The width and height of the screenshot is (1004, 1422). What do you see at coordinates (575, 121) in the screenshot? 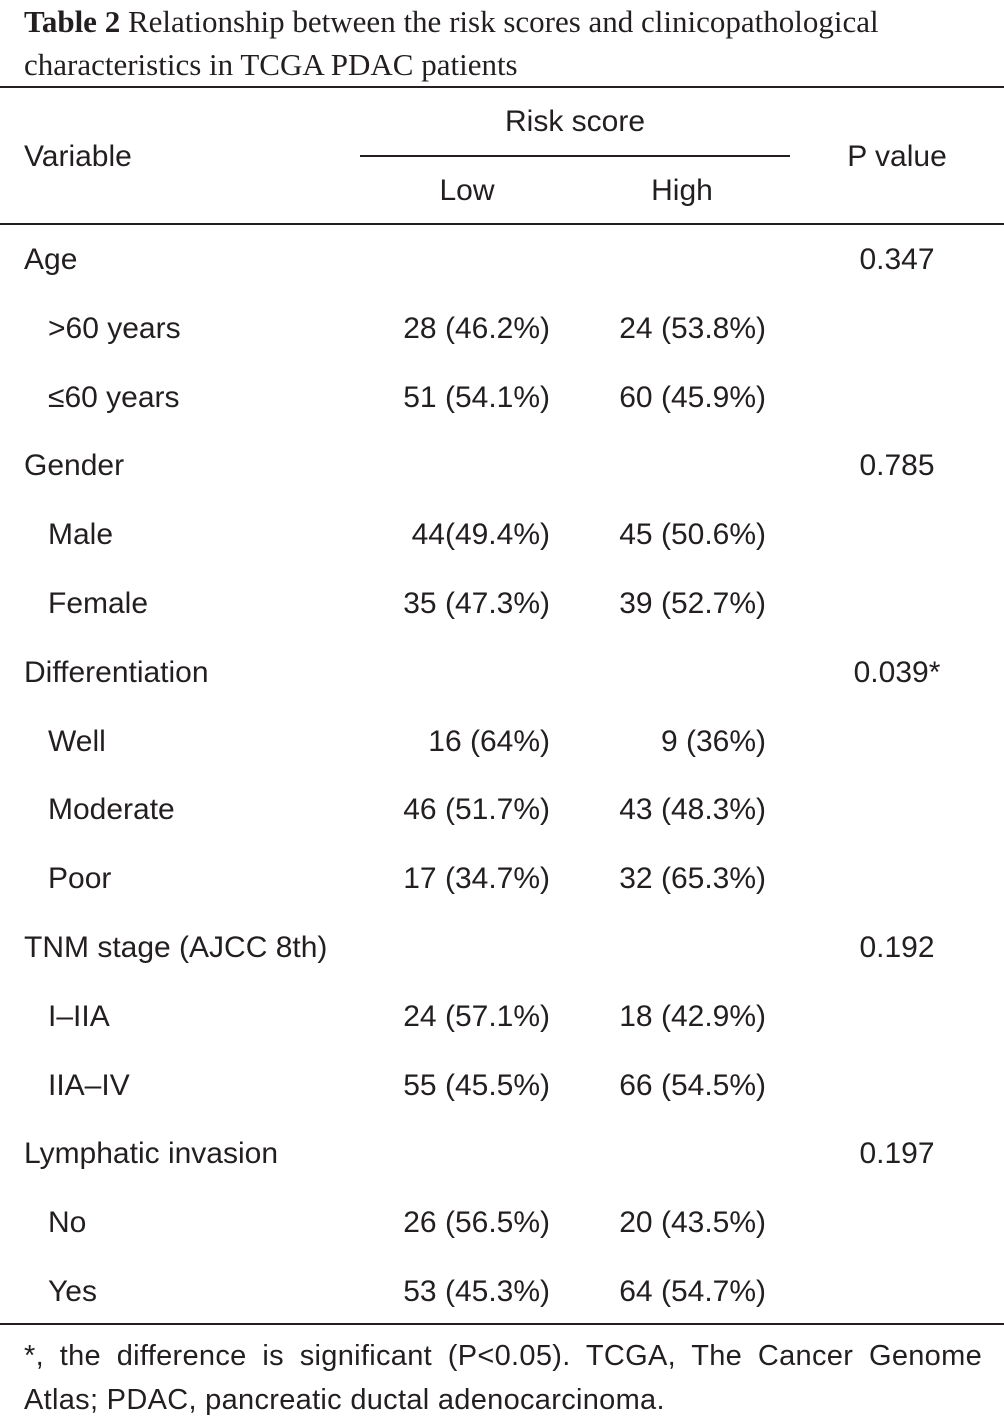
I see `header-risk-score: Risk score` at bounding box center [575, 121].